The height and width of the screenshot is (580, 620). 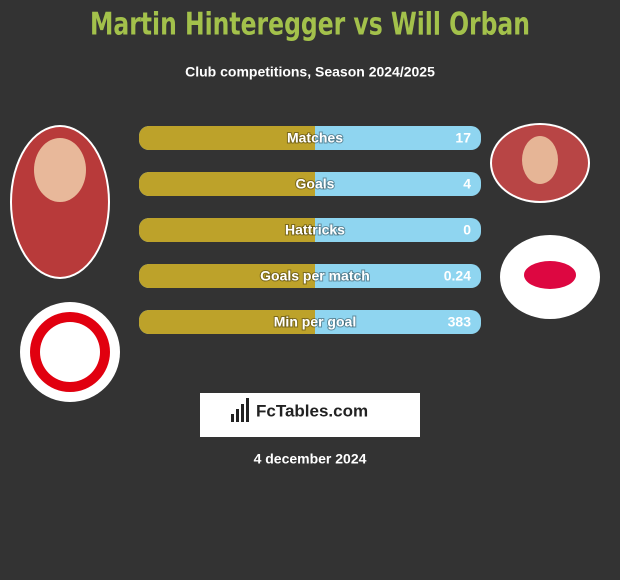 I want to click on stat-label: Hattricks, so click(x=315, y=230).